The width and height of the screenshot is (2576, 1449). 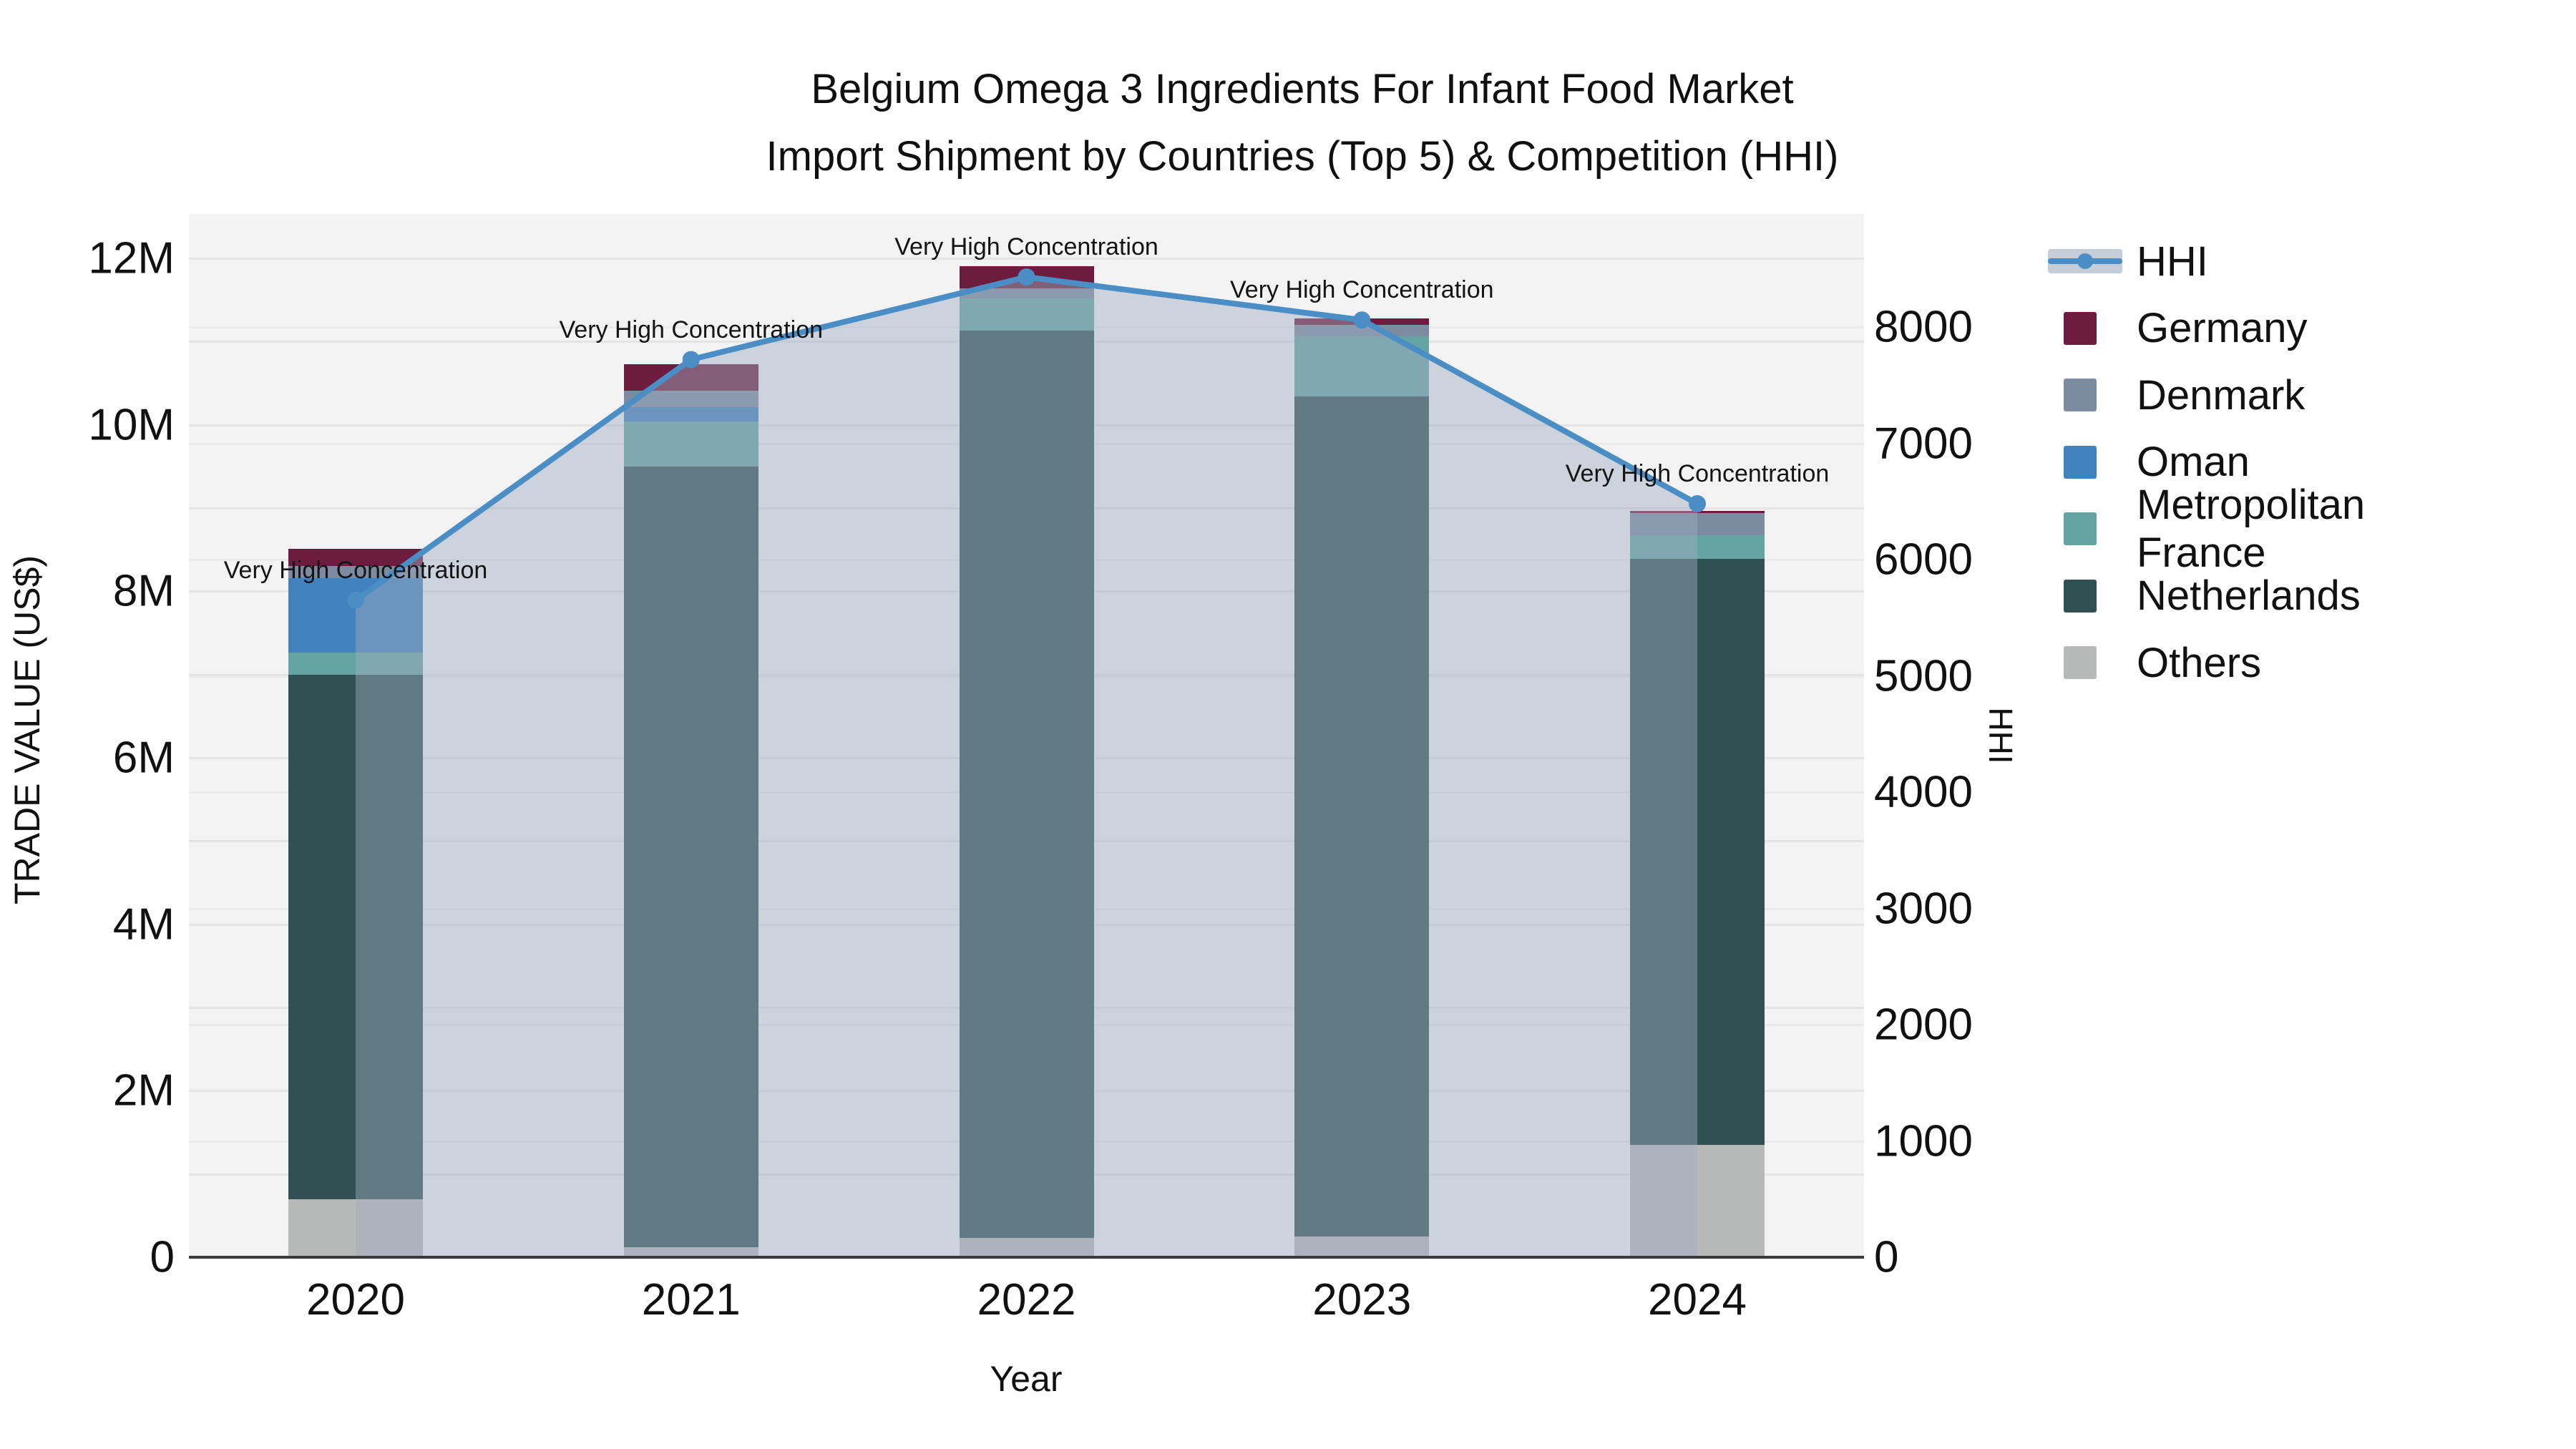 I want to click on legend-swatch-netherlands, so click(x=2080, y=596).